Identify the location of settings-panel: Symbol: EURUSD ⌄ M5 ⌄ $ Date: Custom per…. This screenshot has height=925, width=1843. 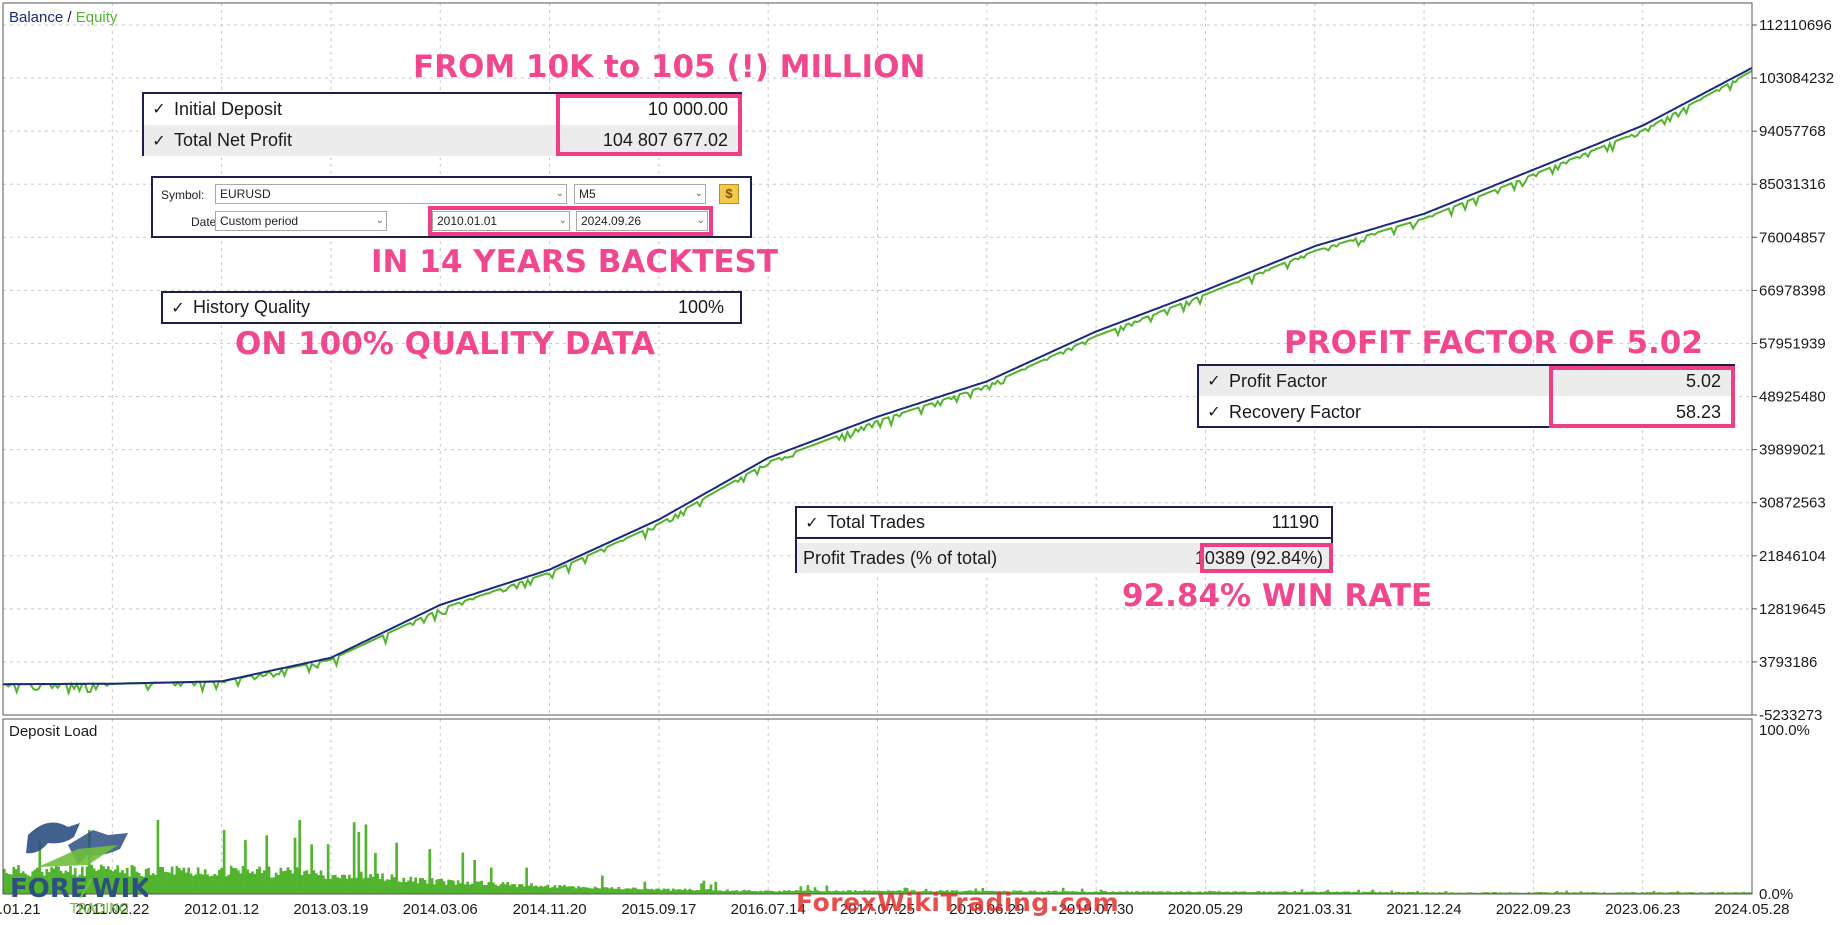
(451, 207).